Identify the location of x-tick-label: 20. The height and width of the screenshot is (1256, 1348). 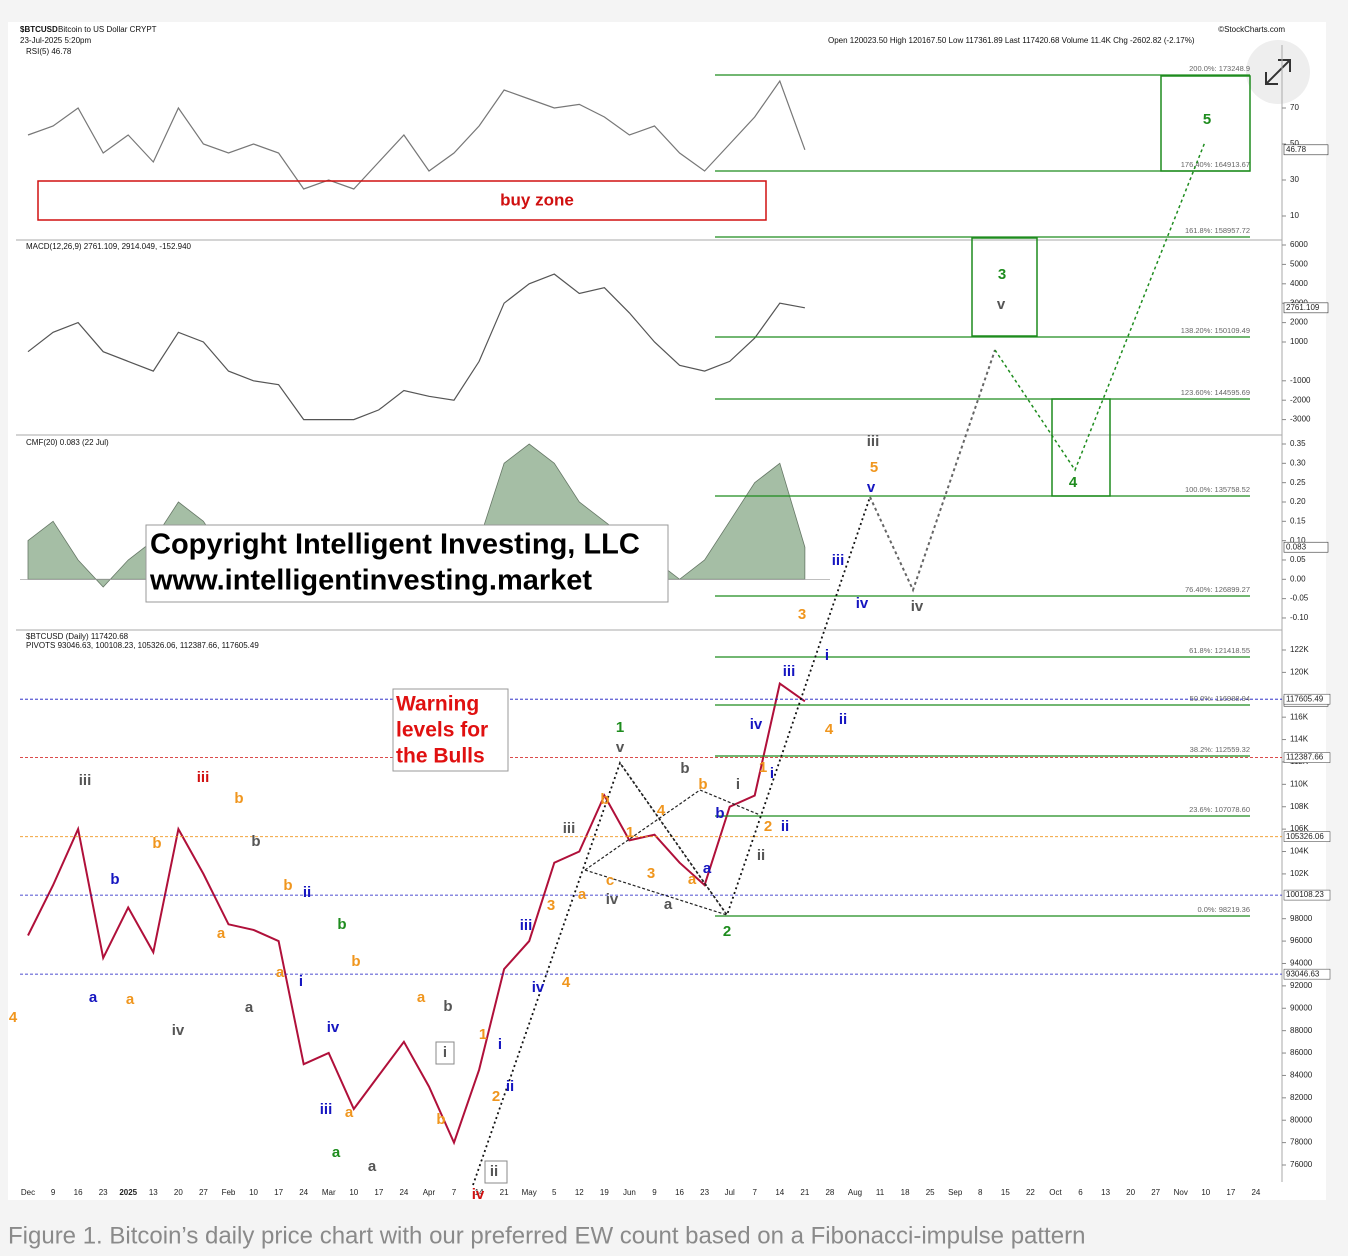
(178, 1192).